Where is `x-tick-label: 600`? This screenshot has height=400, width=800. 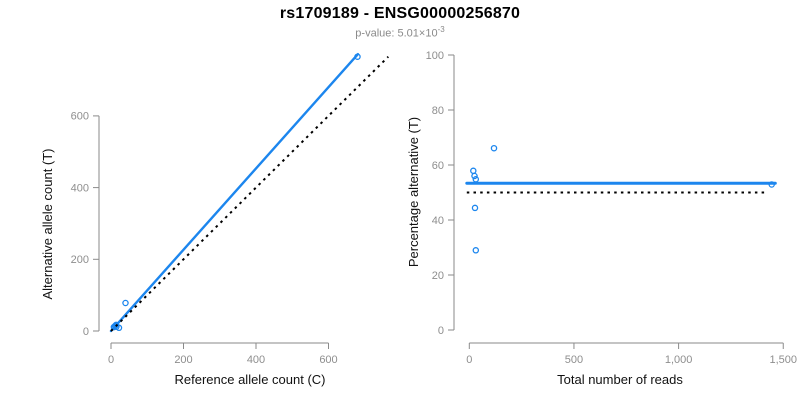 x-tick-label: 600 is located at coordinates (328, 360).